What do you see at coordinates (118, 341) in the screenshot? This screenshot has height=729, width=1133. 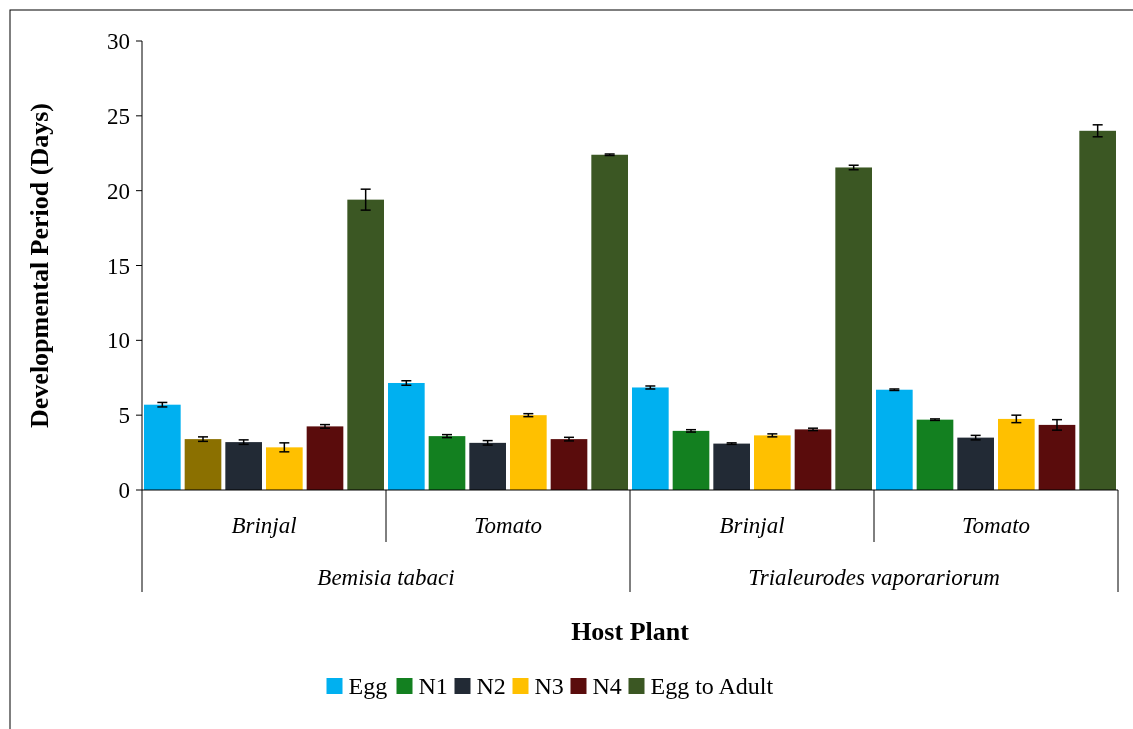 I see `y-tick-label: 10` at bounding box center [118, 341].